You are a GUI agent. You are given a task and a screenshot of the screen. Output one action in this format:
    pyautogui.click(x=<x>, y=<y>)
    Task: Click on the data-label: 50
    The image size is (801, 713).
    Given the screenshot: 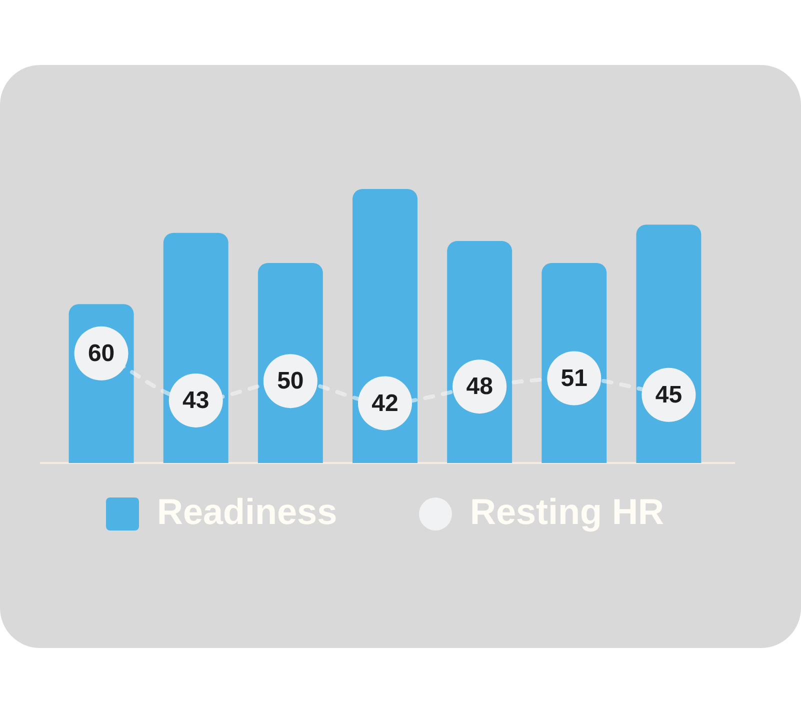 What is the action you would take?
    pyautogui.click(x=290, y=381)
    